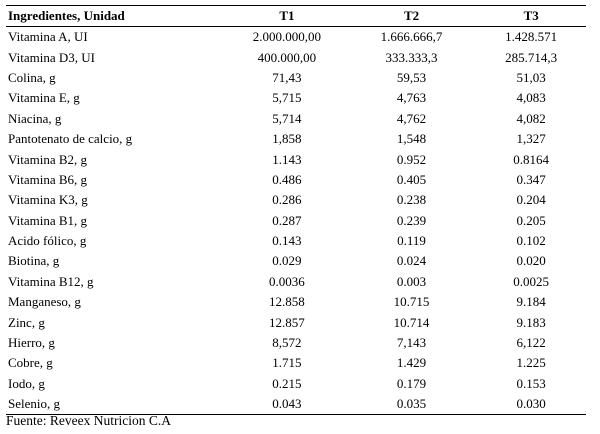 This screenshot has height=434, width=600. What do you see at coordinates (287, 343) in the screenshot?
I see `t1-cell: 8,572` at bounding box center [287, 343].